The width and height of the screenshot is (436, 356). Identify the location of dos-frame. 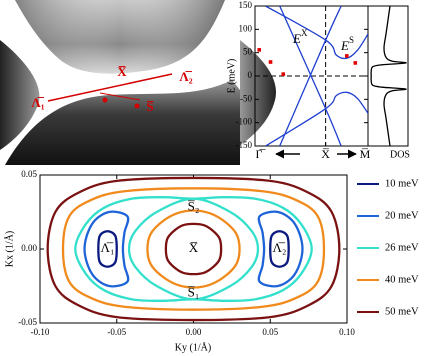
(388, 76).